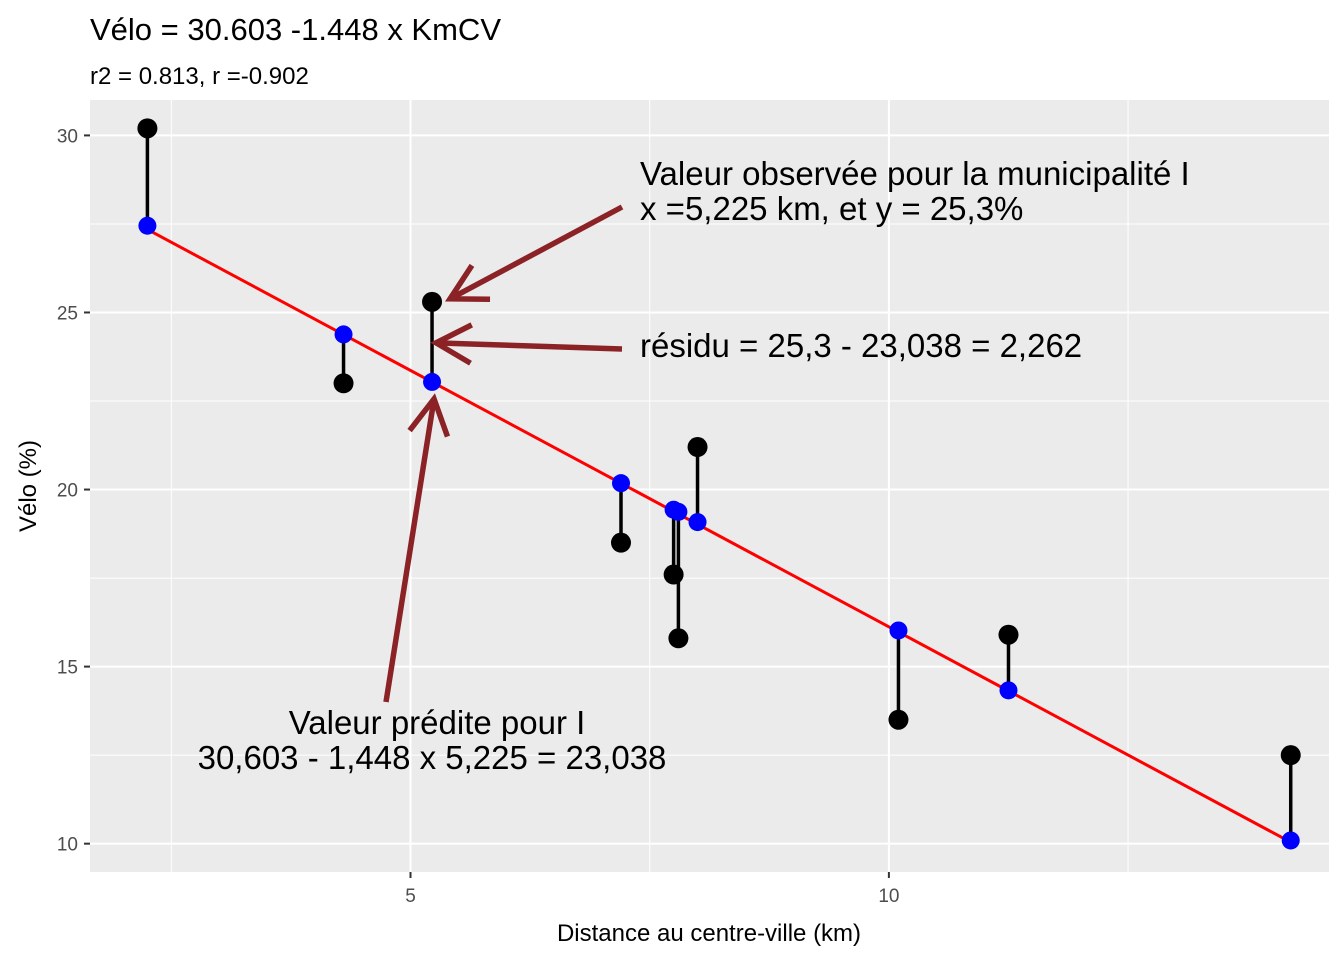 The image size is (1344, 960). What do you see at coordinates (888, 896) in the screenshot?
I see `x-tick-label: 10` at bounding box center [888, 896].